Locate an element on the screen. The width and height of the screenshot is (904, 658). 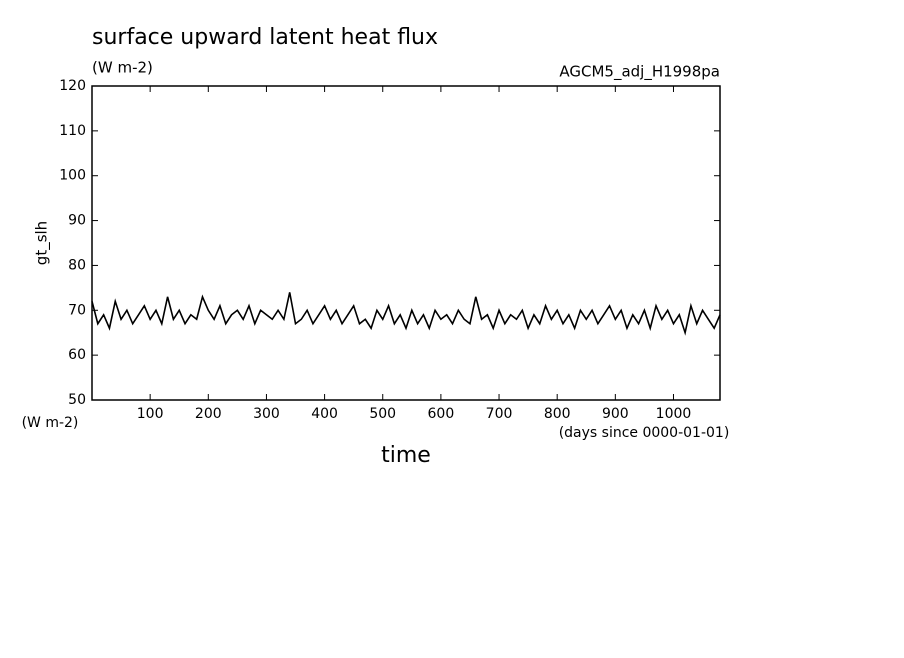
x-tick-label: 600 is located at coordinates (441, 414).